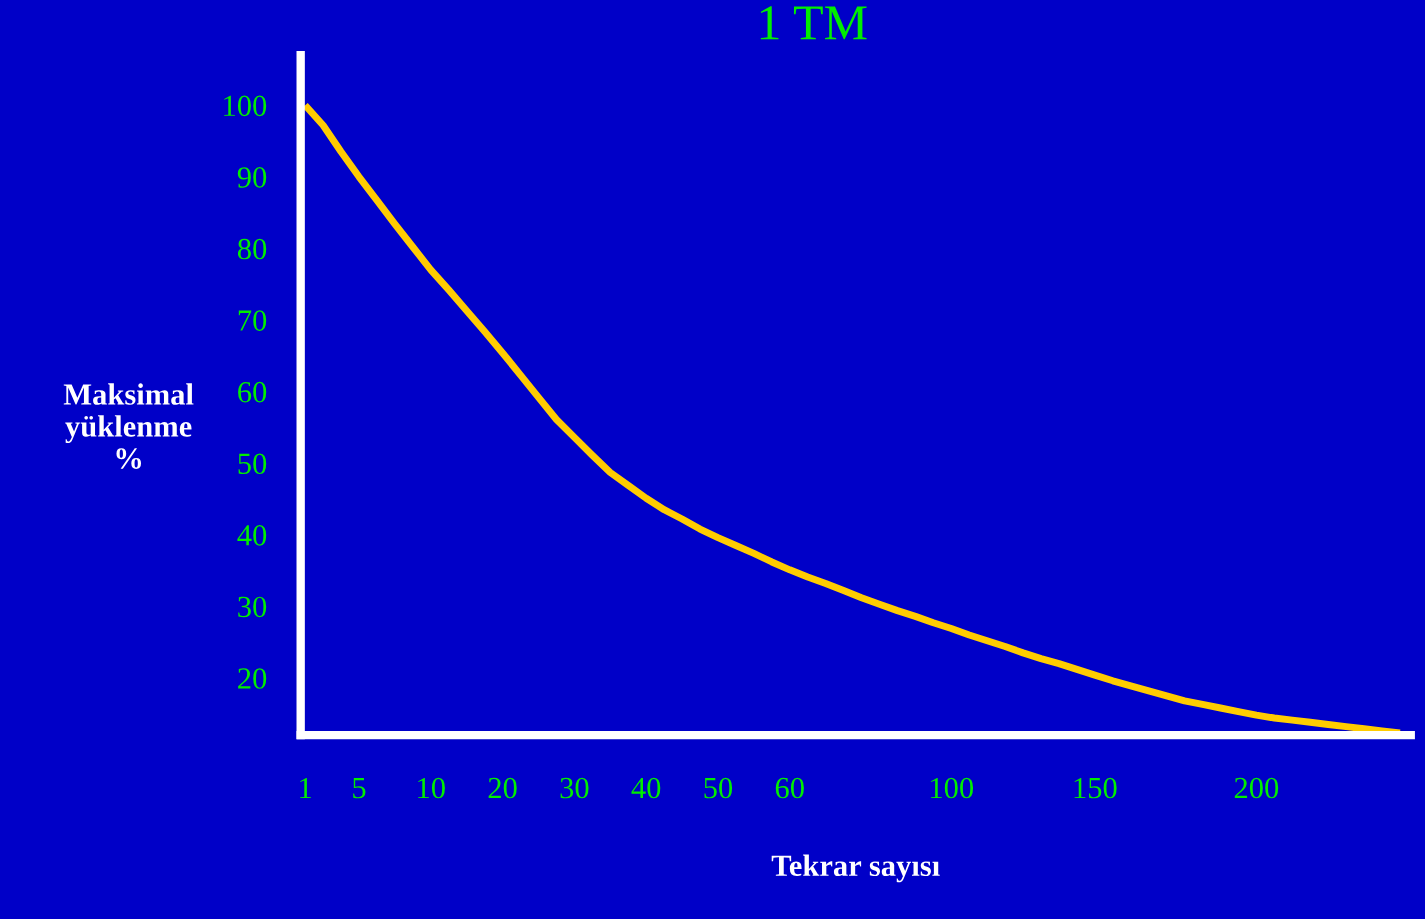 The height and width of the screenshot is (919, 1425). What do you see at coordinates (252, 678) in the screenshot?
I see `y-tick-label: 20` at bounding box center [252, 678].